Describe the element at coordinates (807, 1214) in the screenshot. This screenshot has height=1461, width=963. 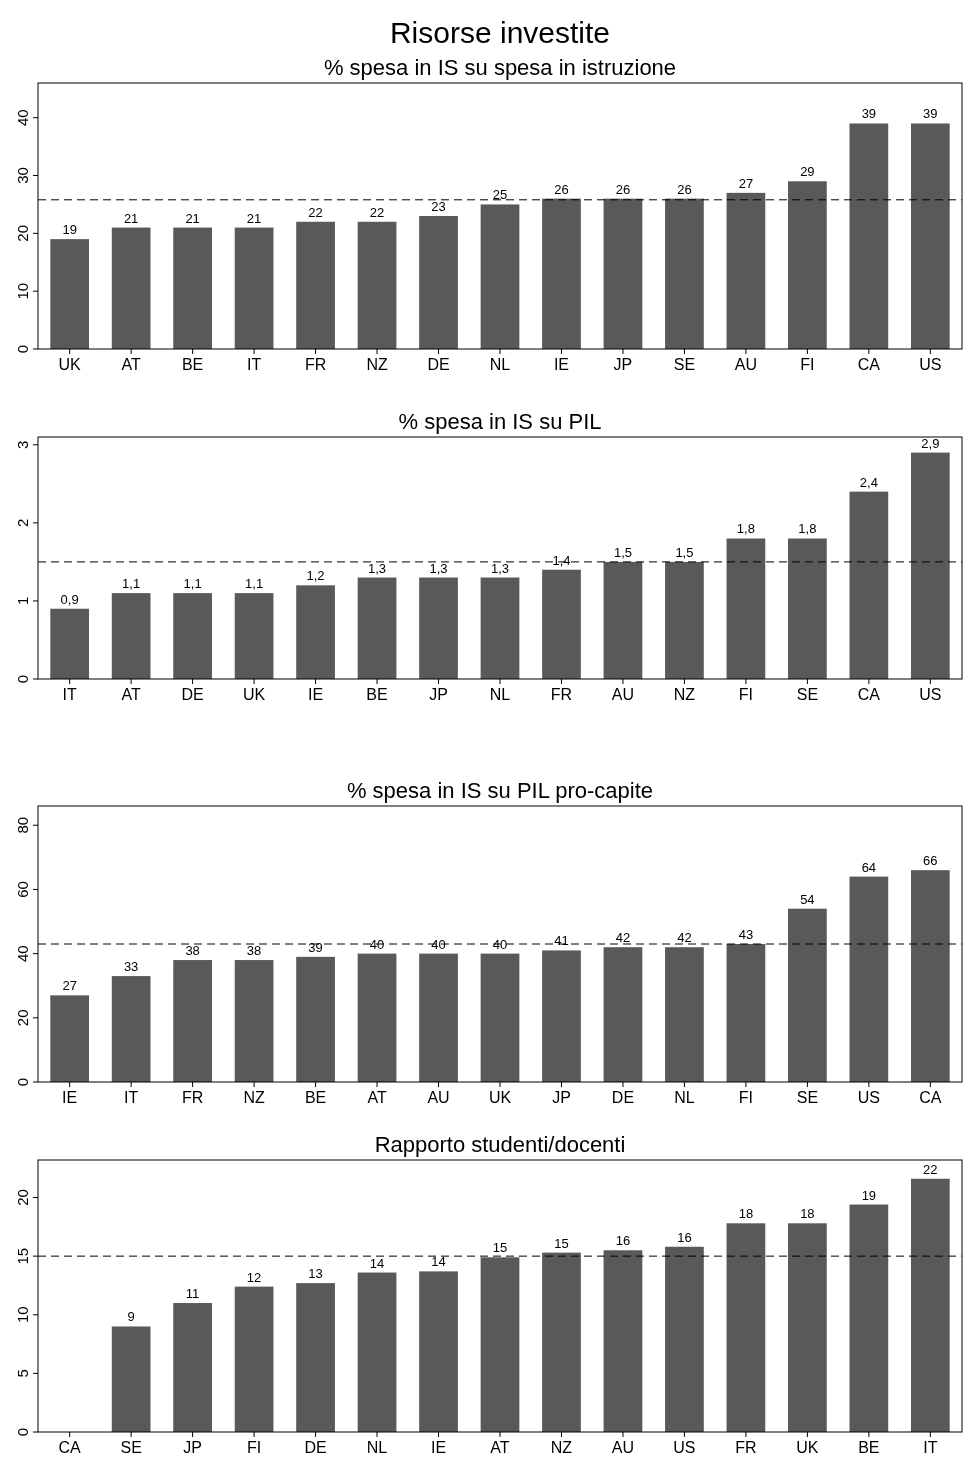
I see `data-label: 18` at that location.